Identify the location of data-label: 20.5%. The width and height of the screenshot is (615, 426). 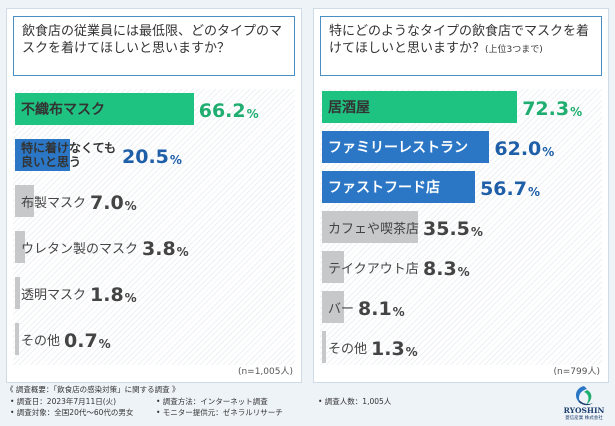
(152, 157).